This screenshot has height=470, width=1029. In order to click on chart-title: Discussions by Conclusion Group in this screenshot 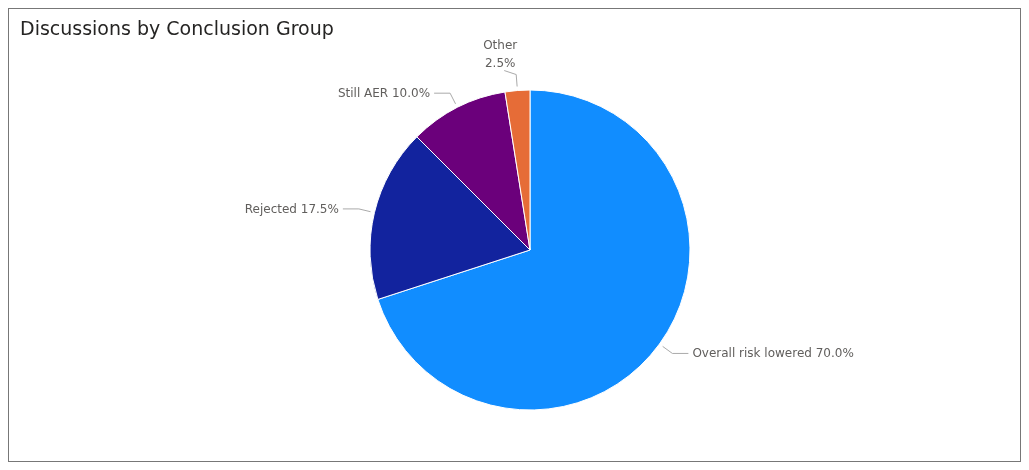, I will do `click(177, 28)`.